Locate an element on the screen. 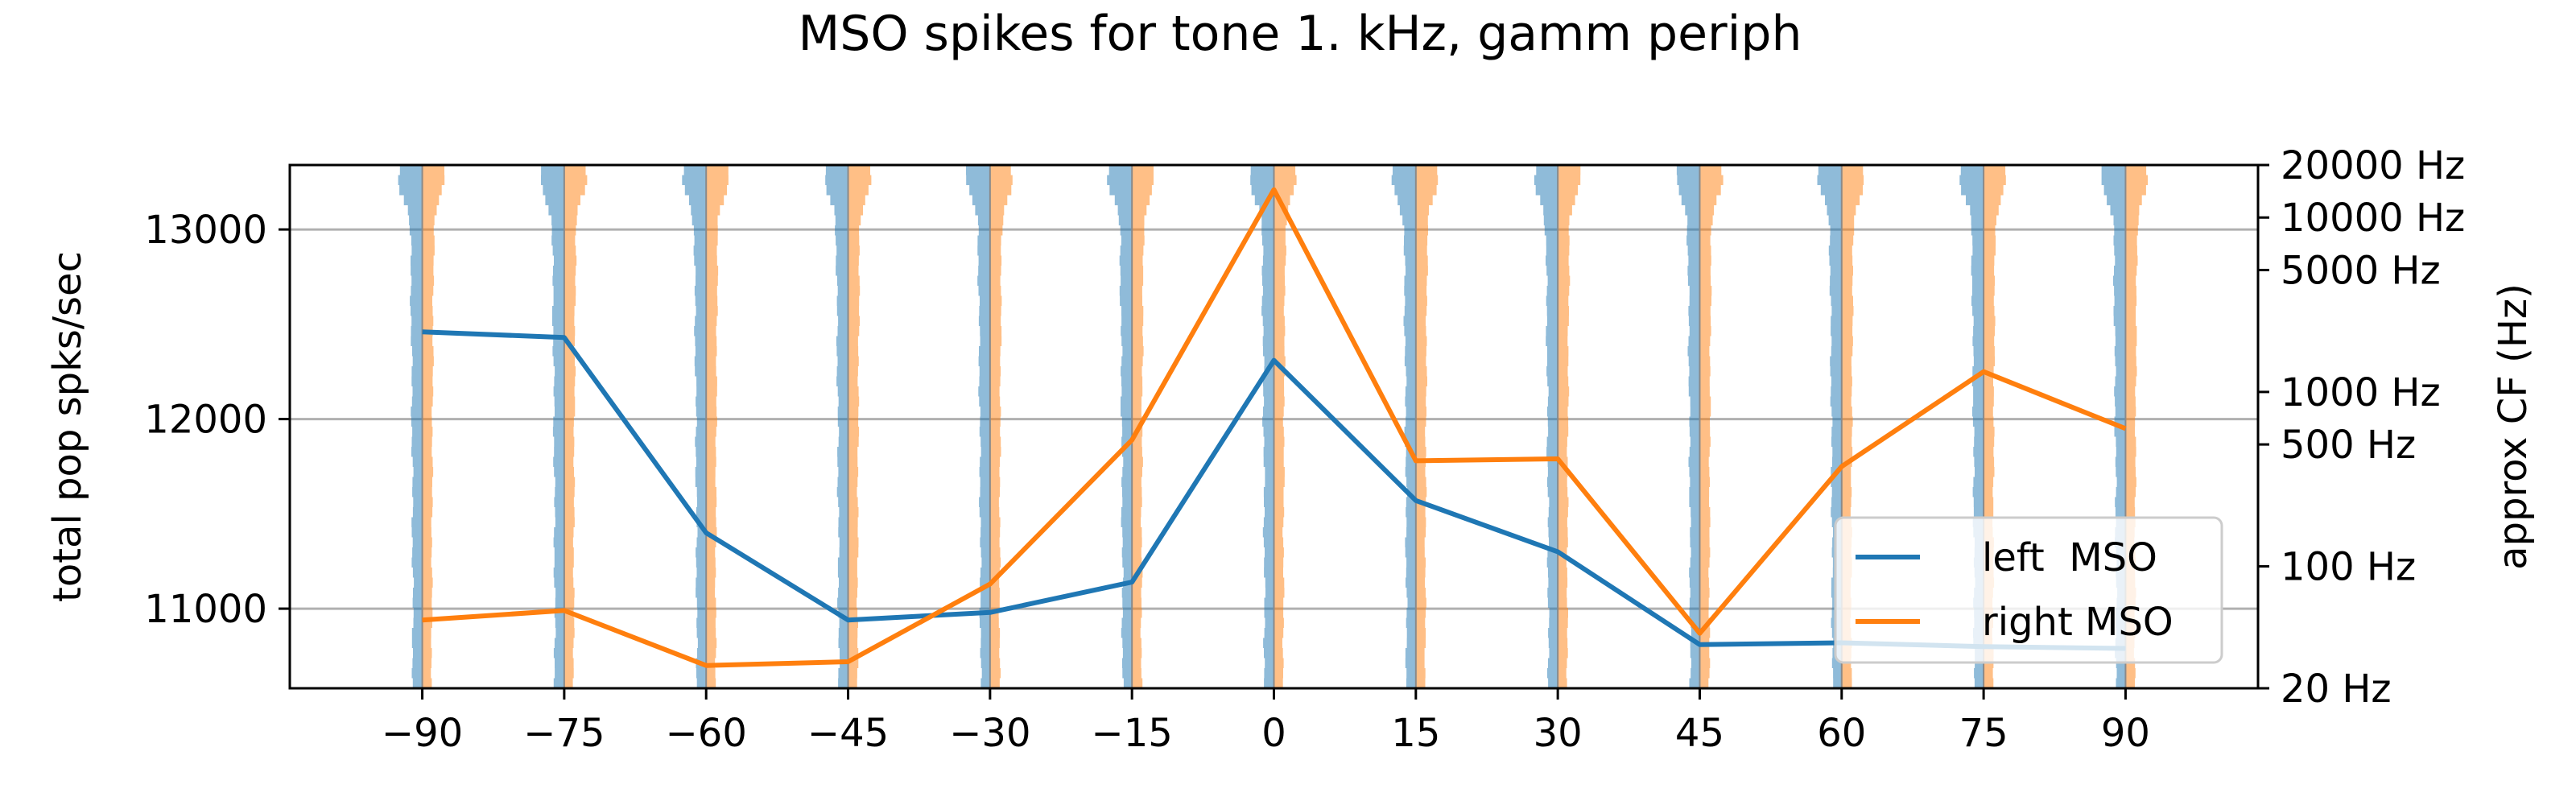  x-tick-label: 0 is located at coordinates (1273, 733).